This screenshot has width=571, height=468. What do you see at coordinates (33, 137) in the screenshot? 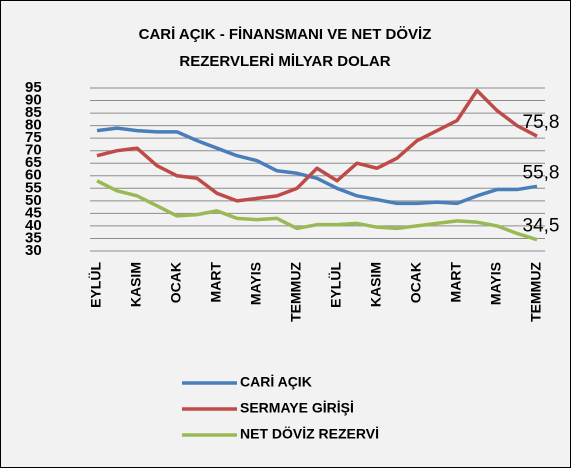
I see `y-tick-label: 75` at bounding box center [33, 137].